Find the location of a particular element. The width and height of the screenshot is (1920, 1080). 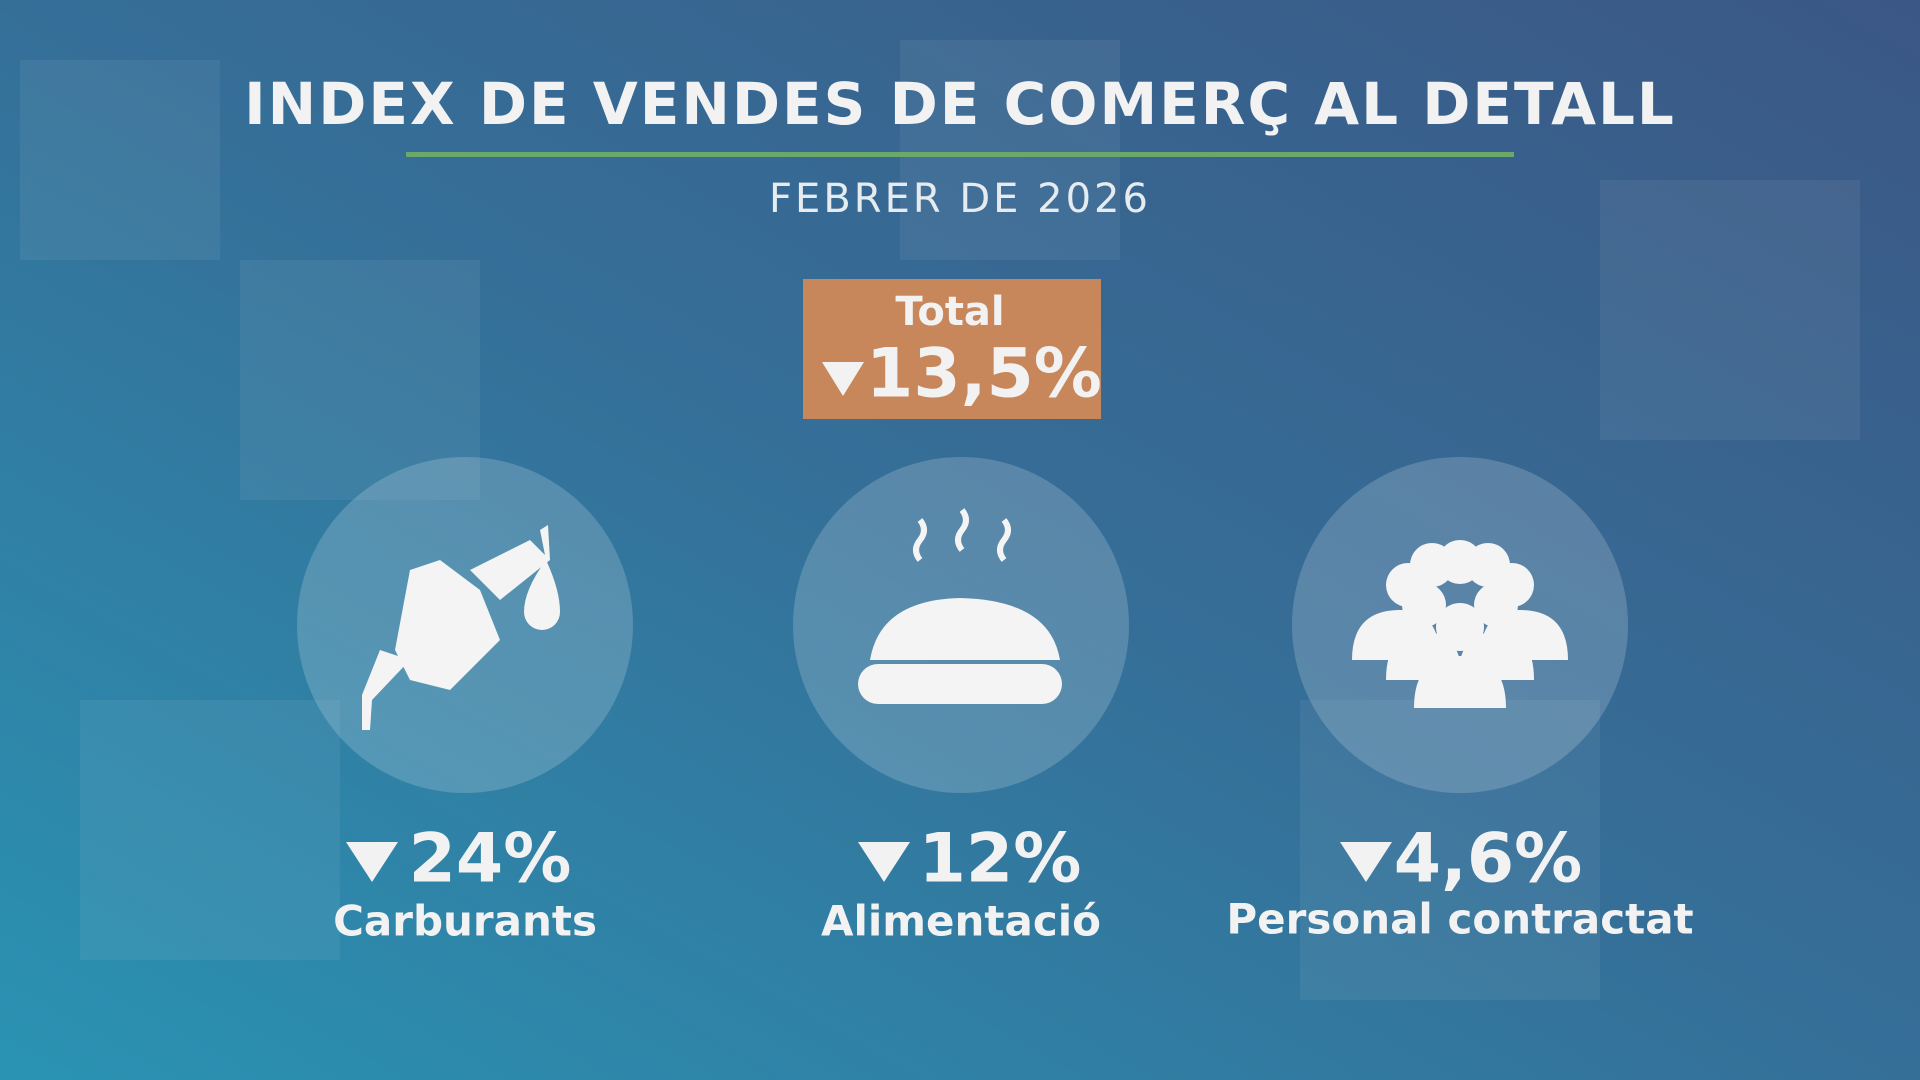

item-label: Personal contractat is located at coordinates (1459, 919).